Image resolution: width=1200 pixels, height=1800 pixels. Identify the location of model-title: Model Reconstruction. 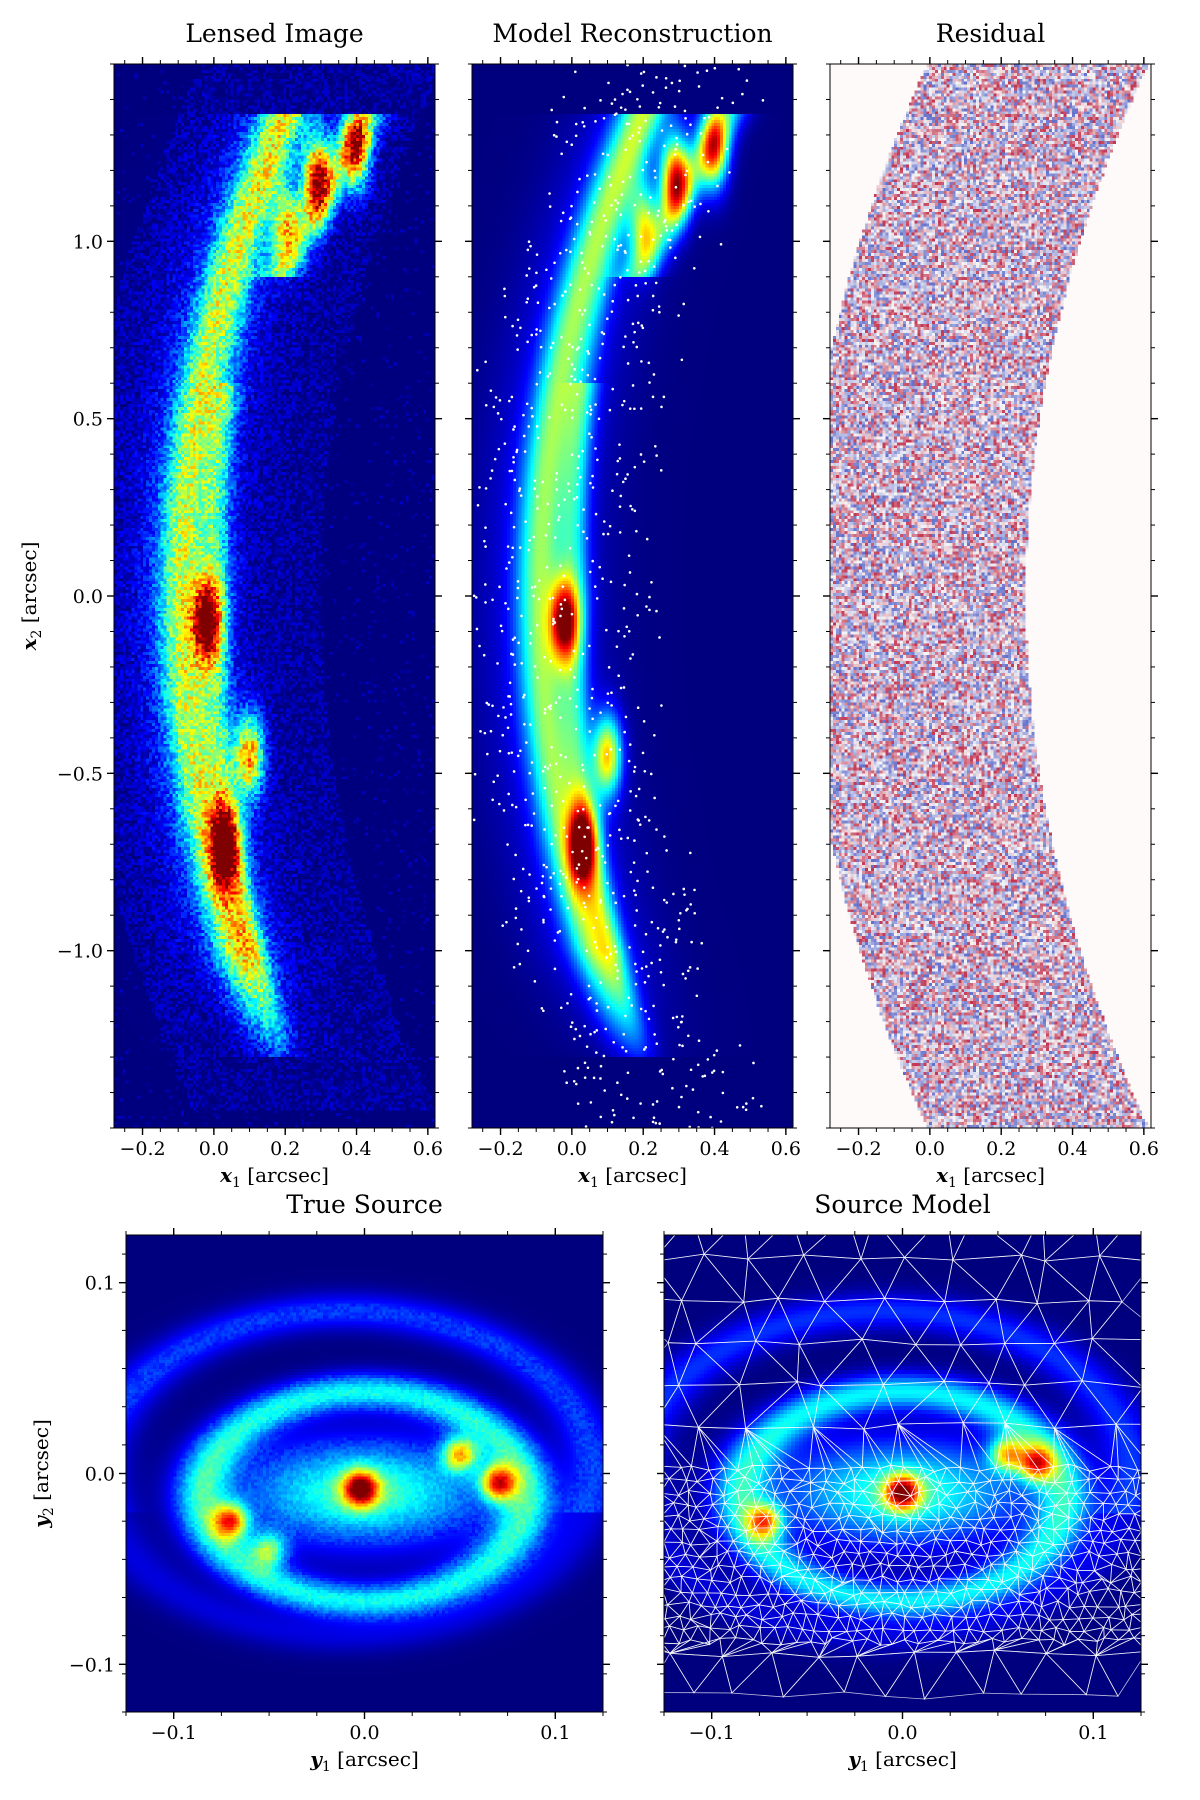
(632, 33).